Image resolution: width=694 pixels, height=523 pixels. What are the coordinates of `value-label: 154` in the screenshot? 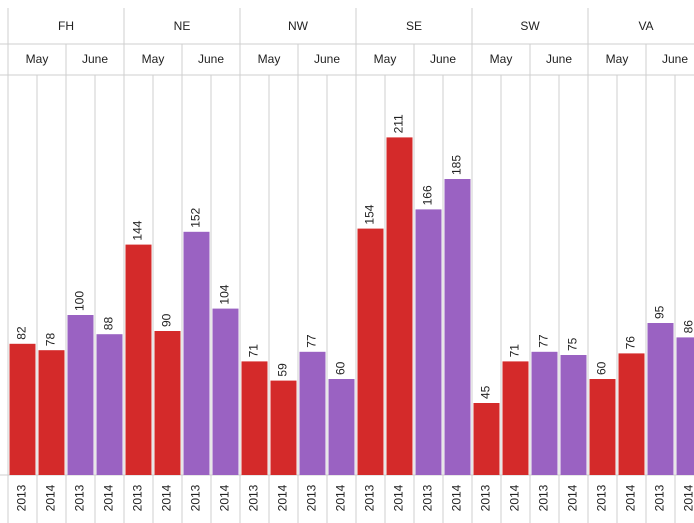 It's located at (370, 214).